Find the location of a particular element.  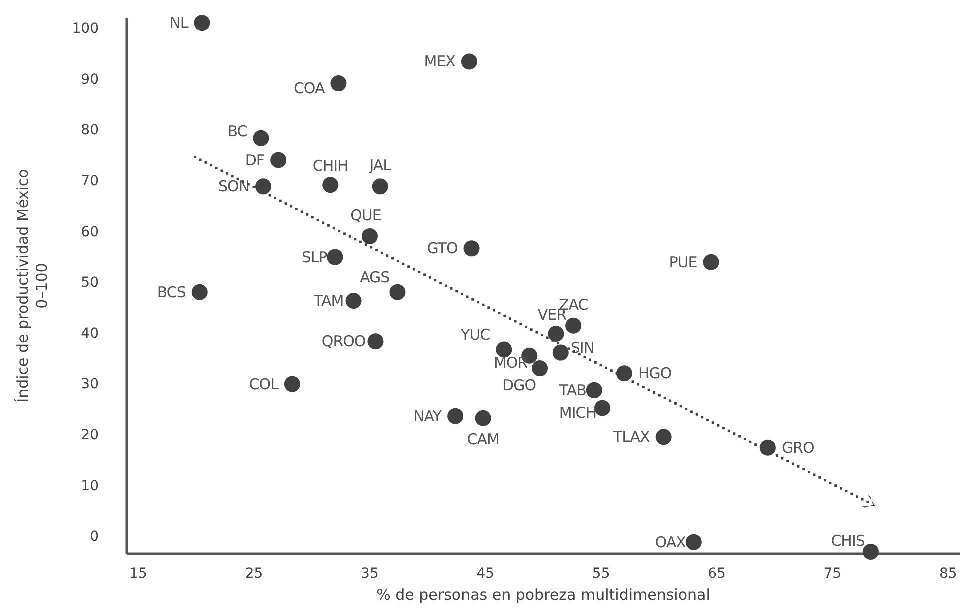

annotation: AGS is located at coordinates (375, 277).